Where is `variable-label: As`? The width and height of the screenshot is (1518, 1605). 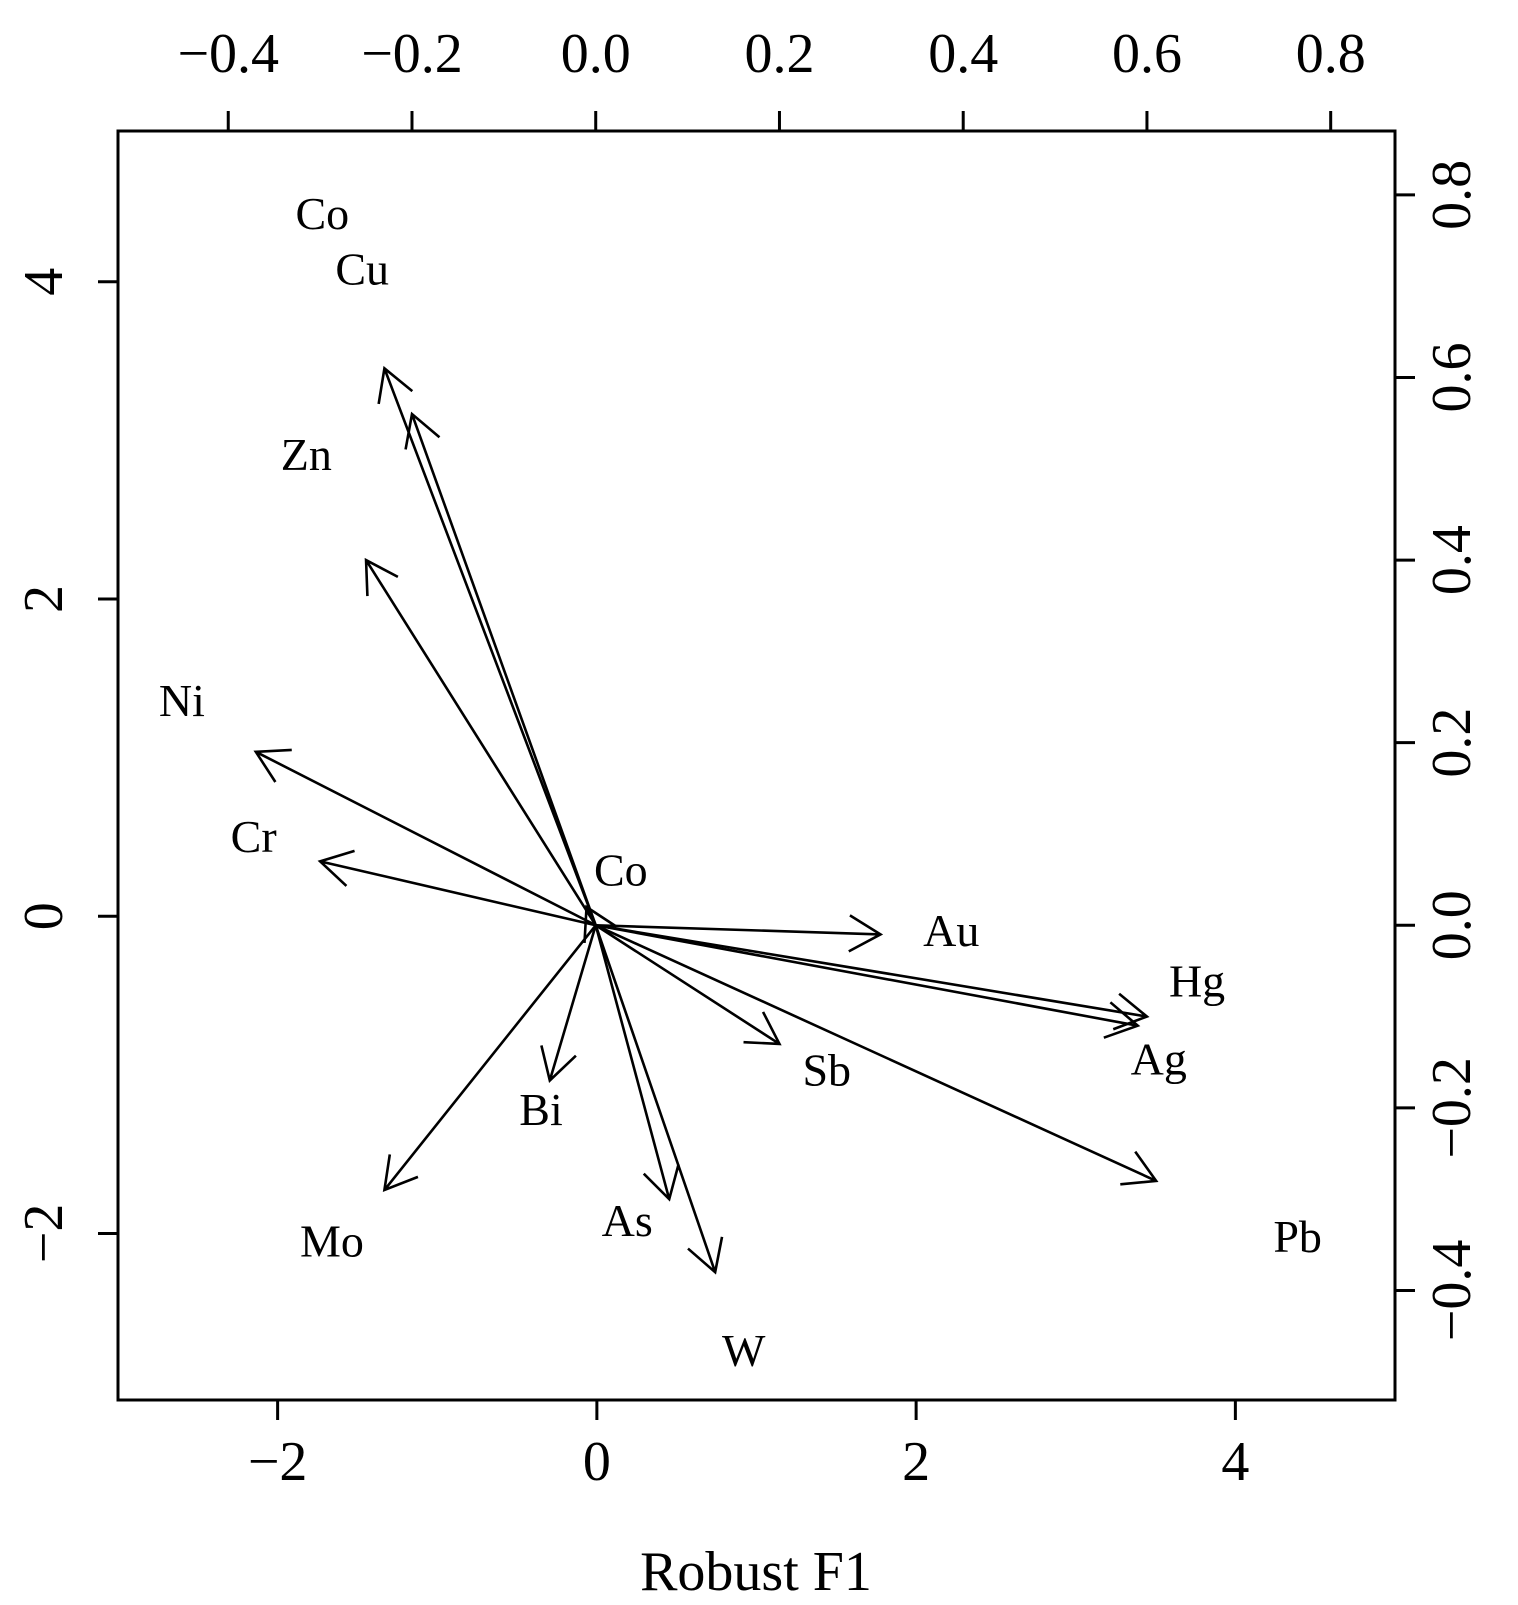 variable-label: As is located at coordinates (627, 1220).